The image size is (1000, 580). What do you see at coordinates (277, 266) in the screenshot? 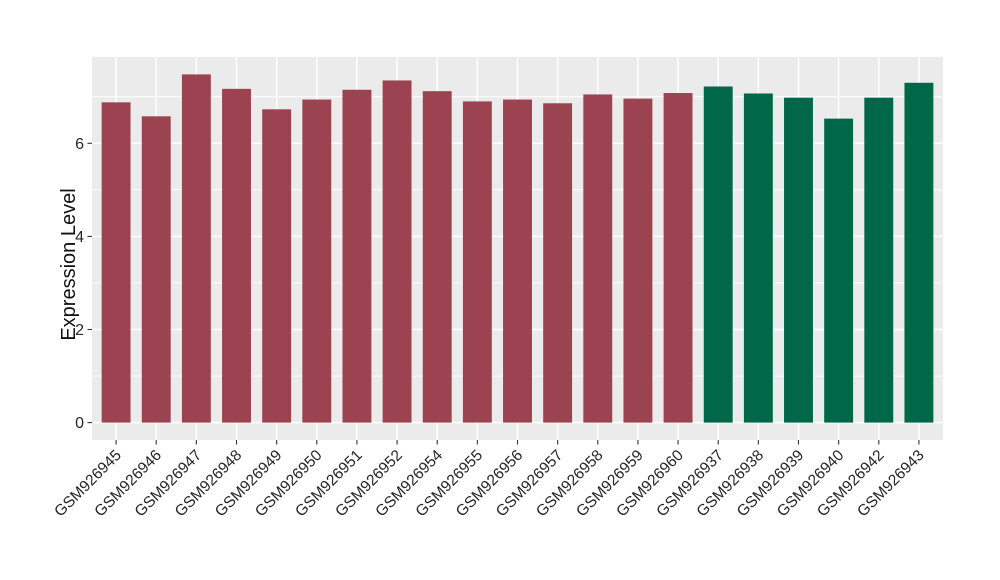
I see `bar-GSM926949` at bounding box center [277, 266].